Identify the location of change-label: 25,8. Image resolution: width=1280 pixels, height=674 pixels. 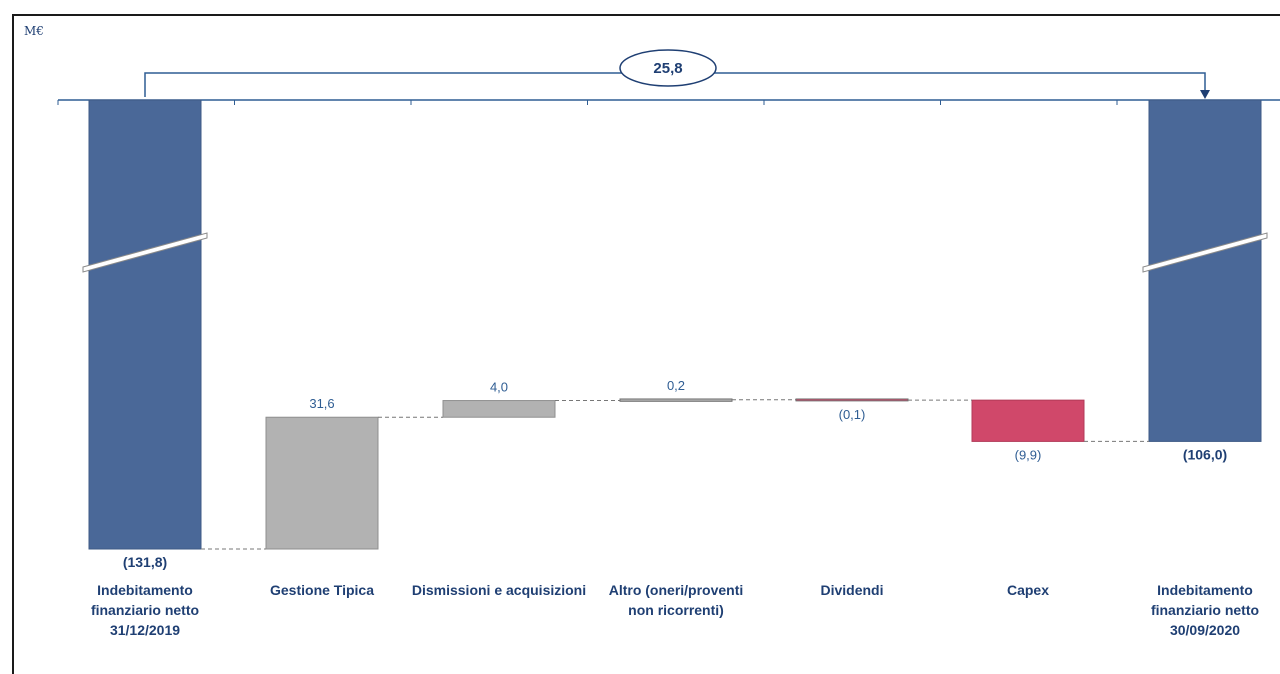
(667, 68).